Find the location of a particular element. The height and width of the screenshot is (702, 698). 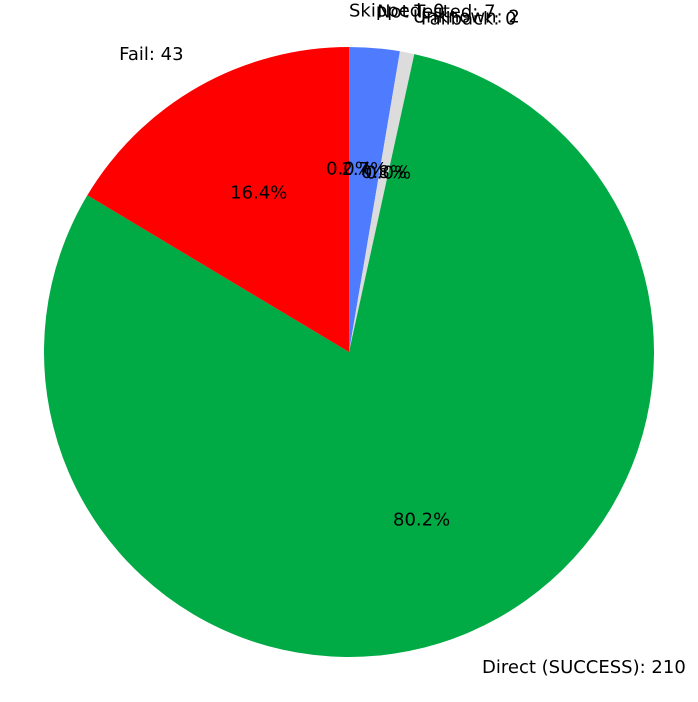

slice-percent-not-tested: 2.7% is located at coordinates (364, 169).